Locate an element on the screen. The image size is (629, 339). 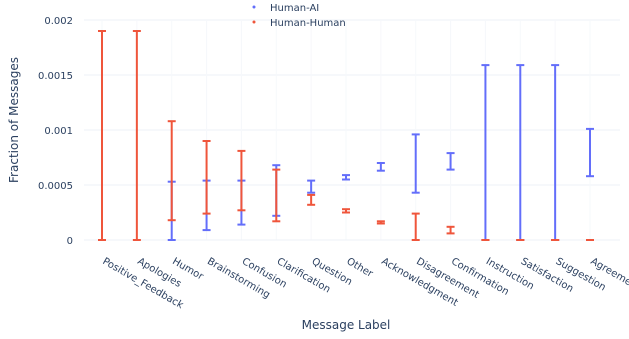
legend-label-human-ai: Human-AI is located at coordinates (294, 8).